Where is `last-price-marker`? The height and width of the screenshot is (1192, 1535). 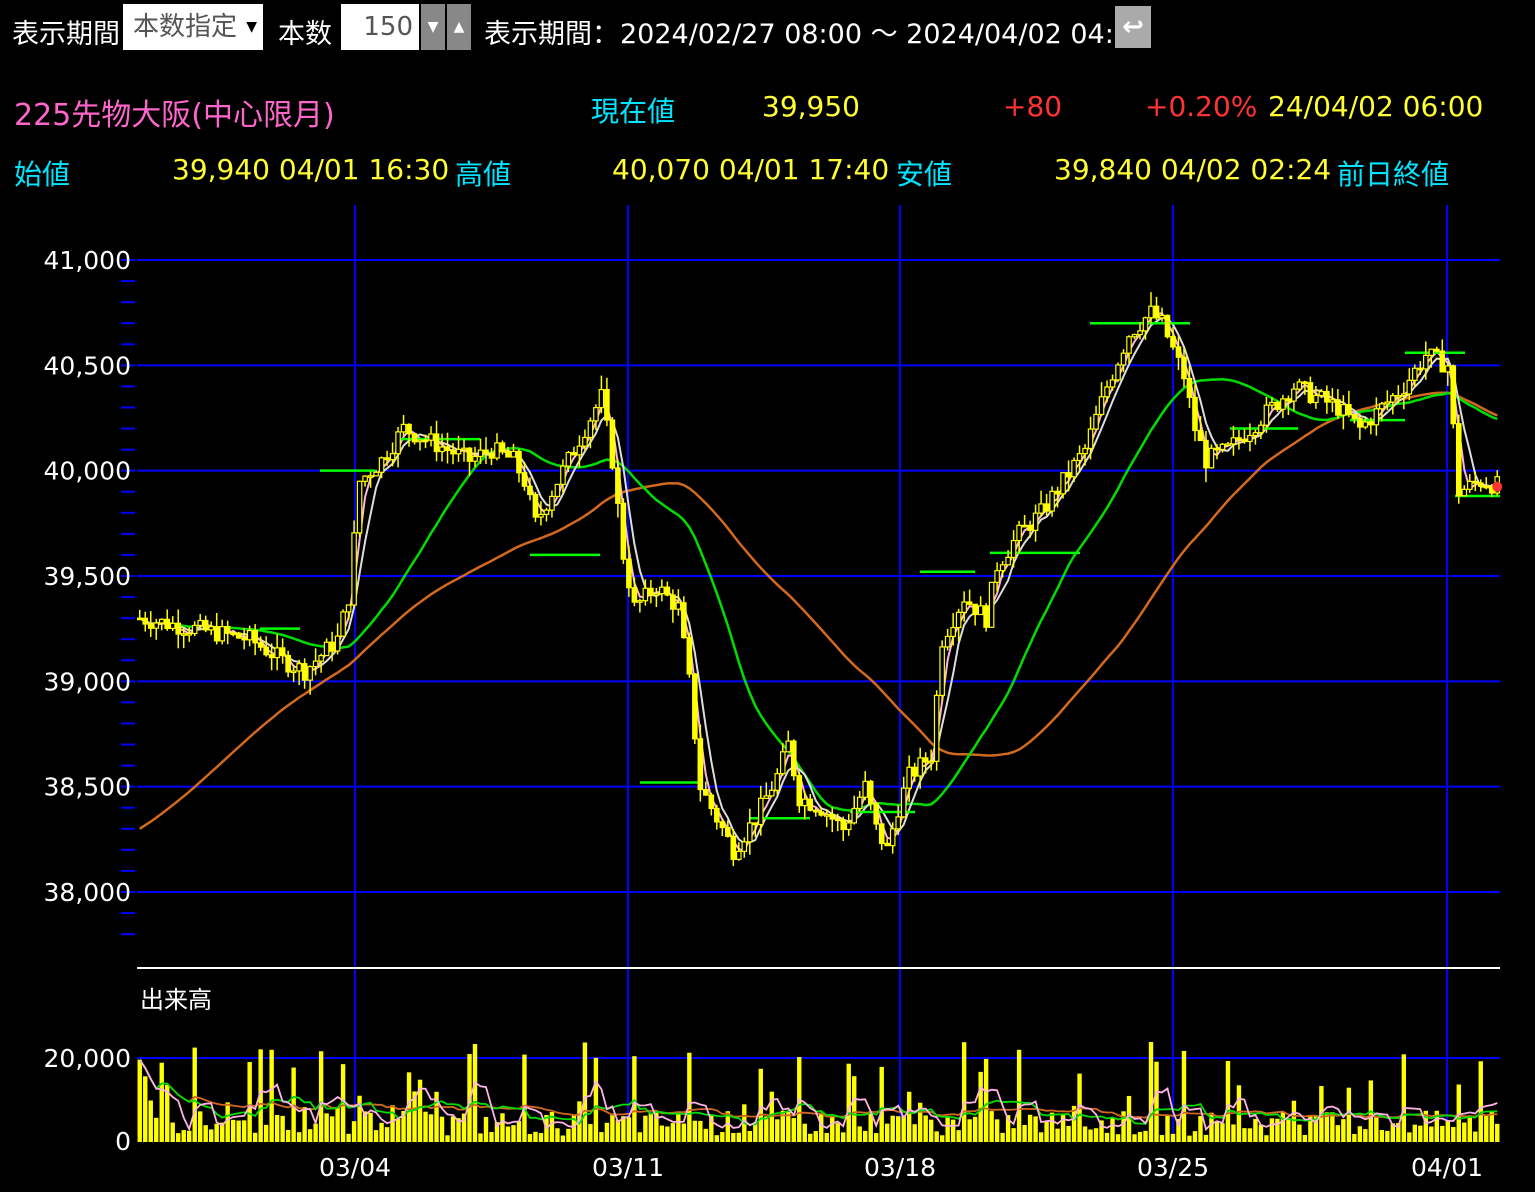
last-price-marker is located at coordinates (1497, 486).